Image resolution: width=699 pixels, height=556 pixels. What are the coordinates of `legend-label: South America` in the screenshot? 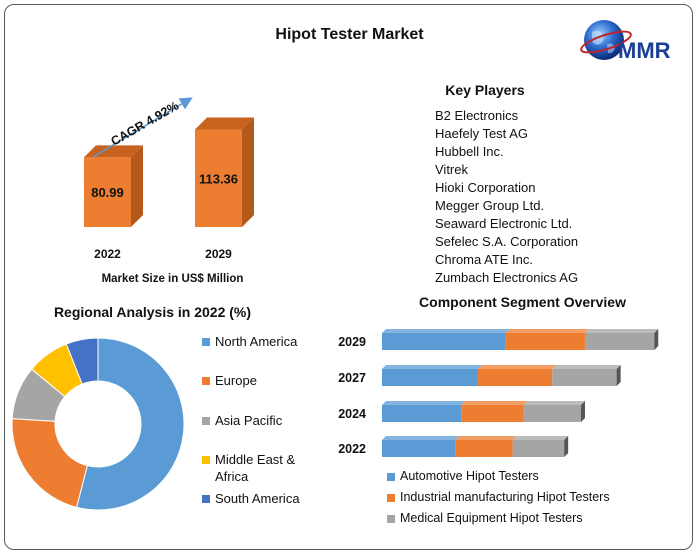 It's located at (257, 498).